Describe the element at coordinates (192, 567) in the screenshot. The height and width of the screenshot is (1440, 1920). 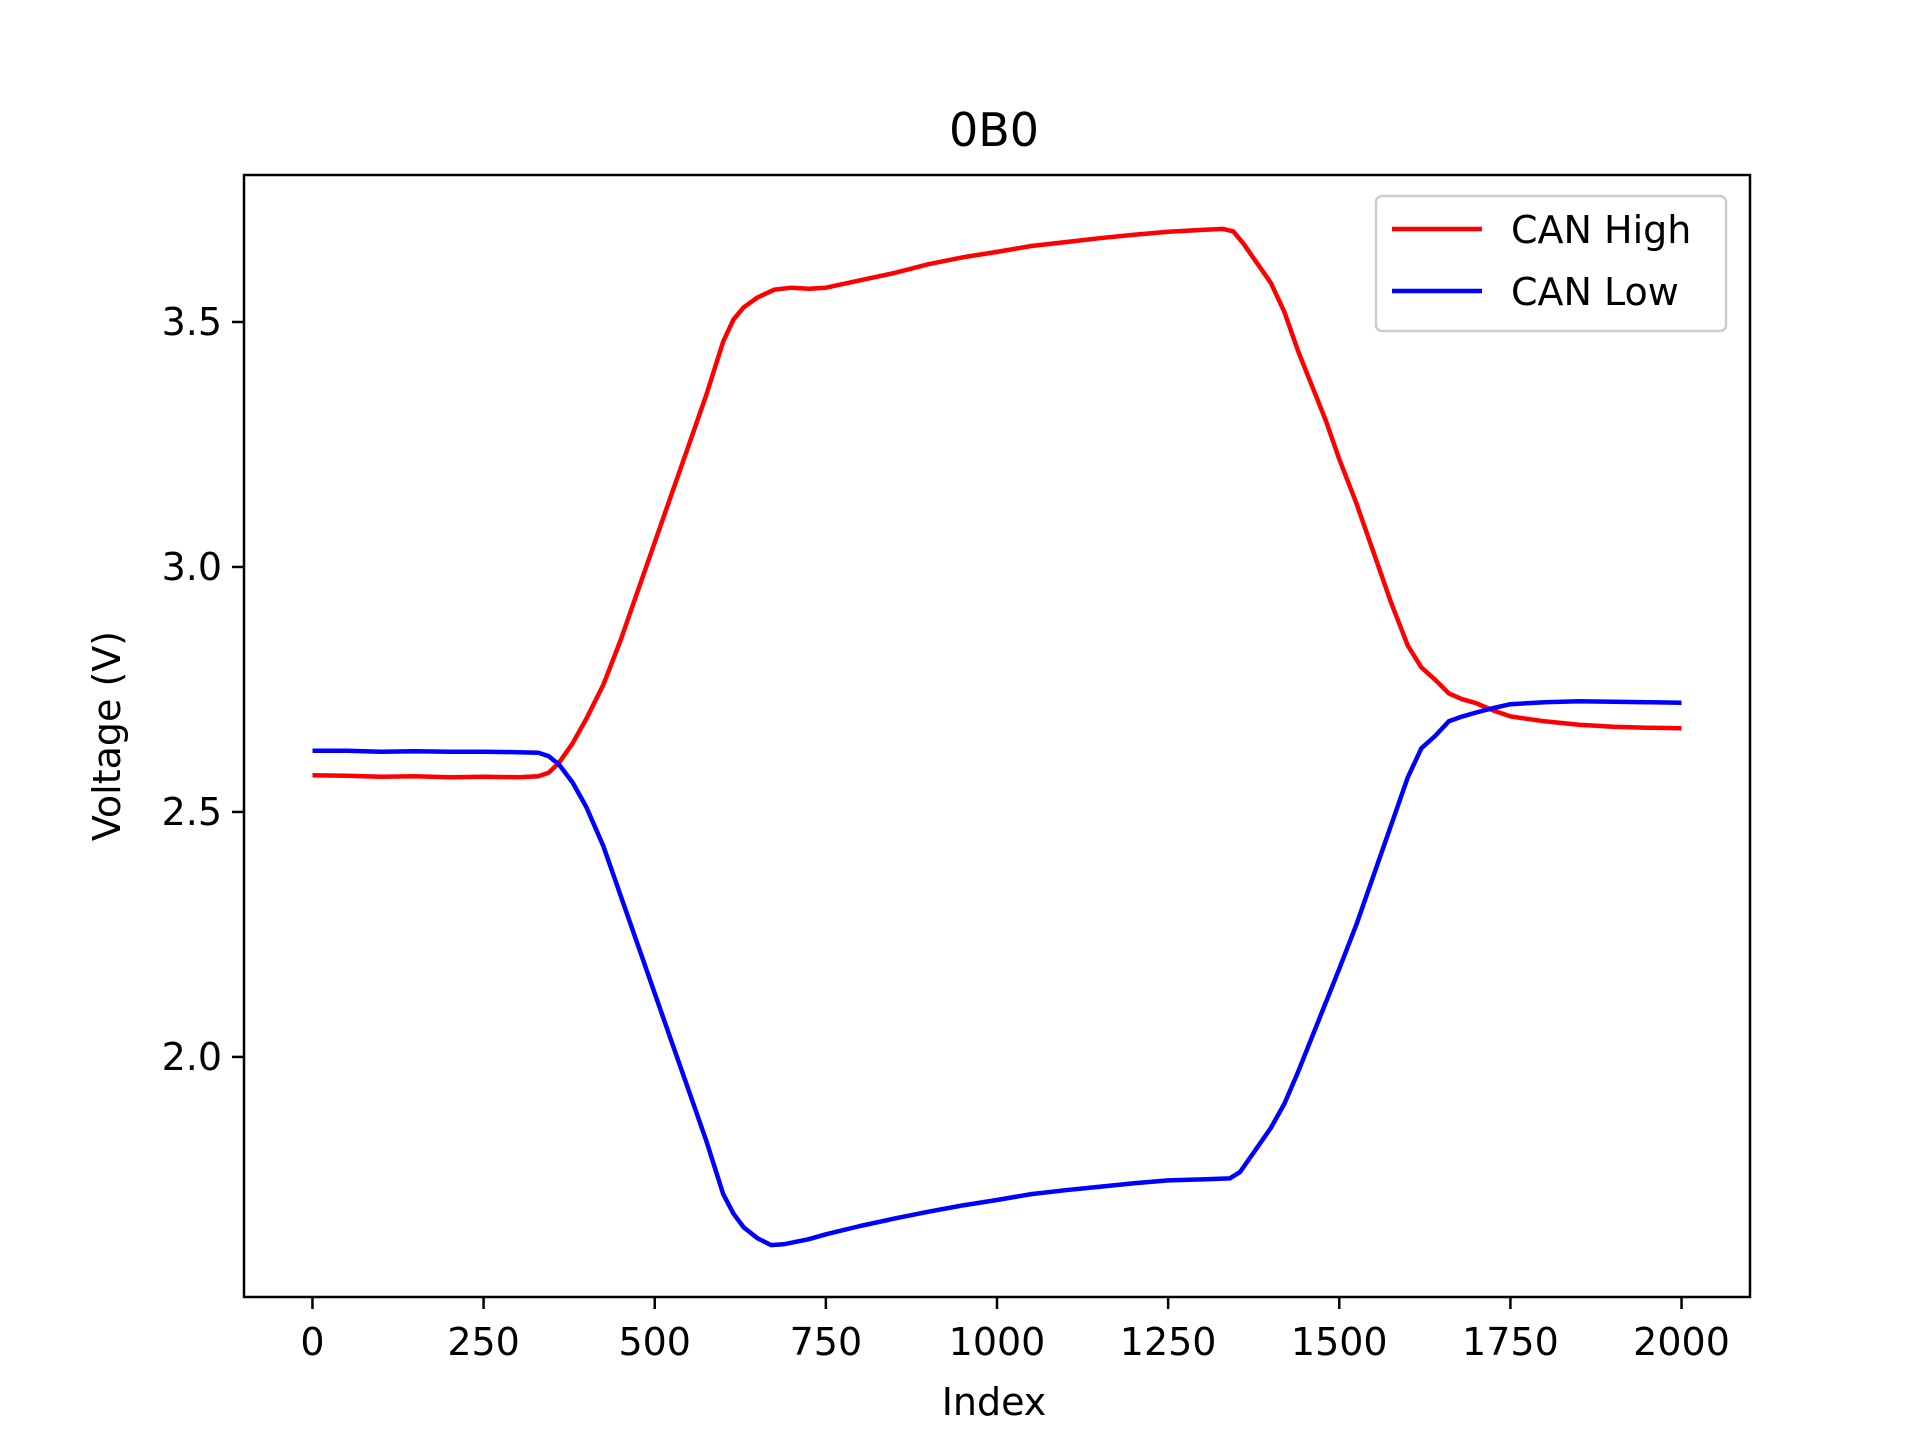
I see `y-tick-label: 3.0` at that location.